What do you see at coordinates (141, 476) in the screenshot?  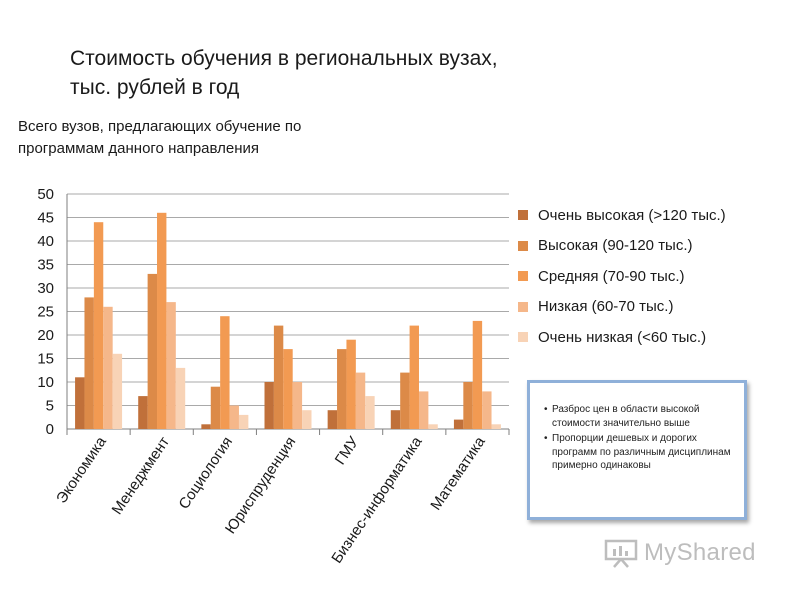 I see `x-tick-label: Менеджмент` at bounding box center [141, 476].